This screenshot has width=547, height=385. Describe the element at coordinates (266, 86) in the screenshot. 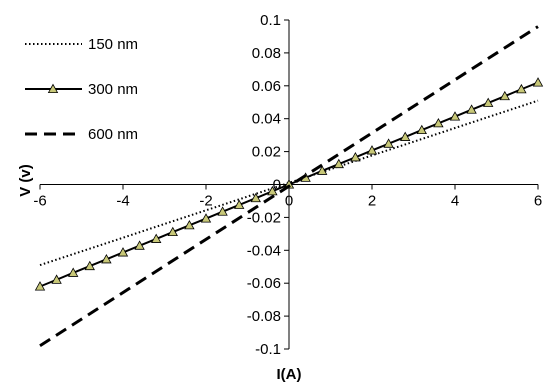

I see `y-tick-label: 0.06` at that location.